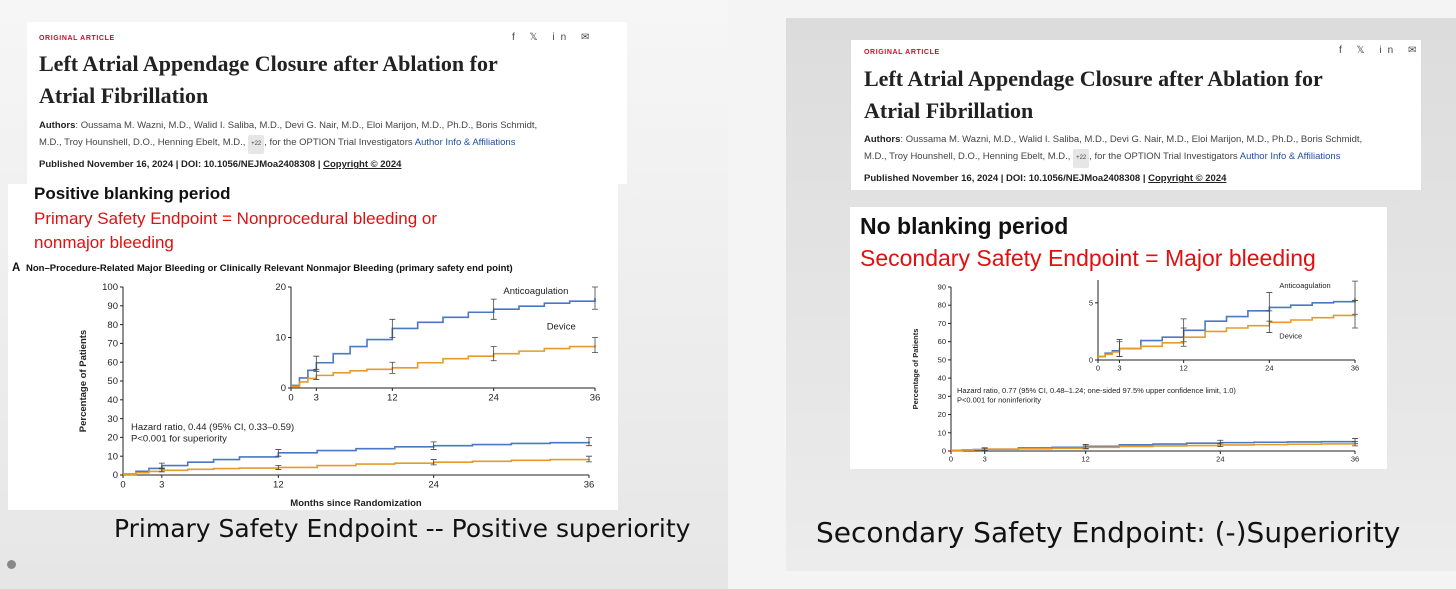 The image size is (1456, 589). Describe the element at coordinates (110, 287) in the screenshot. I see `main-y-tick-label: 100` at that location.